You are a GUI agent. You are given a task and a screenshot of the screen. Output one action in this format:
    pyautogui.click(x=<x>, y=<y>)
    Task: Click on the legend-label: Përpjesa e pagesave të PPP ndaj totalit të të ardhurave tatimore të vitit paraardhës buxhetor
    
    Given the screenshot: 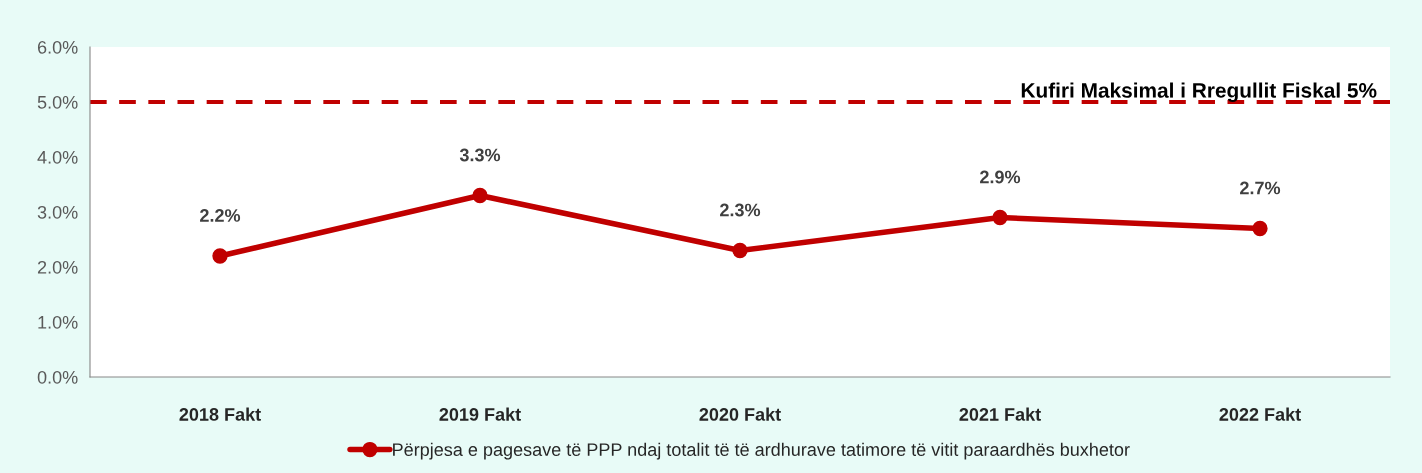 What is the action you would take?
    pyautogui.click(x=761, y=451)
    